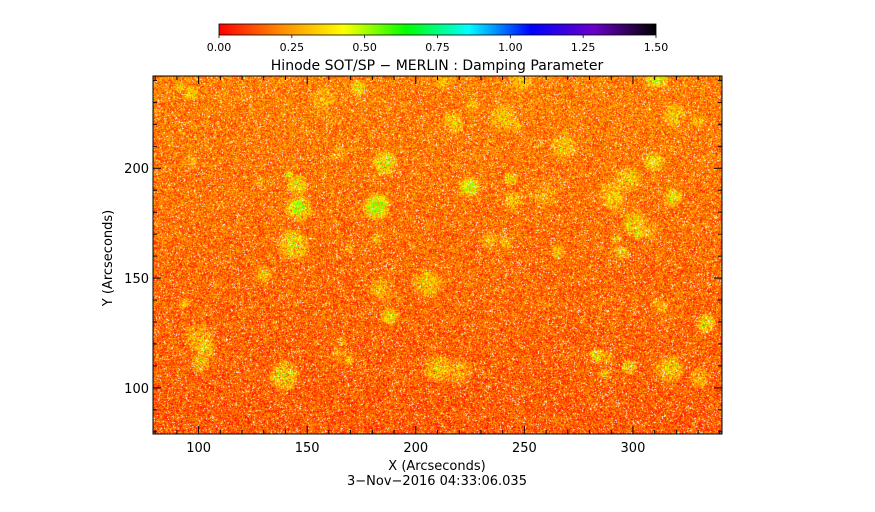  I want to click on y-tick-label: 200, so click(136, 169).